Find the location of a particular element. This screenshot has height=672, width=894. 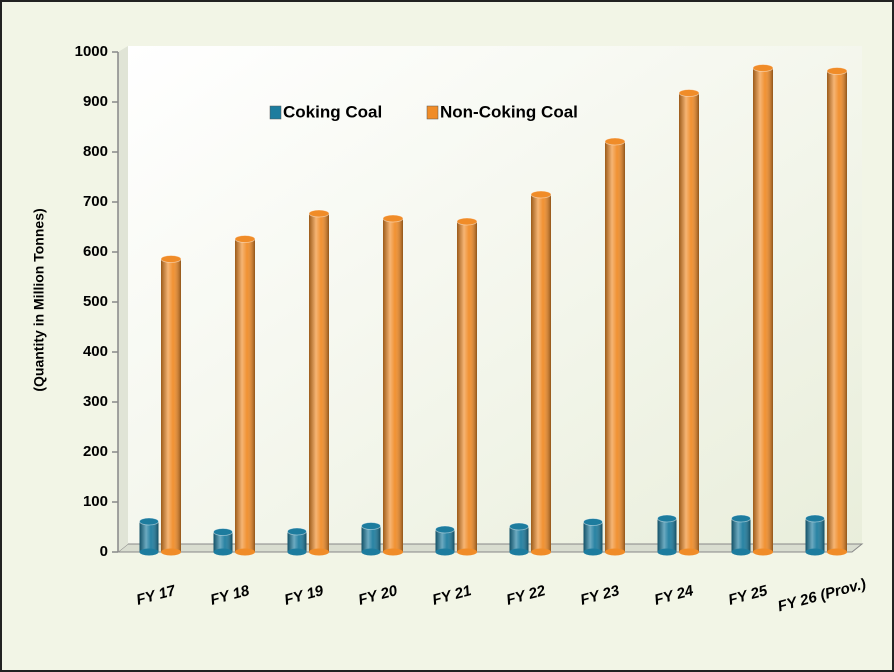

y-tick-label: 700 is located at coordinates (95, 201).